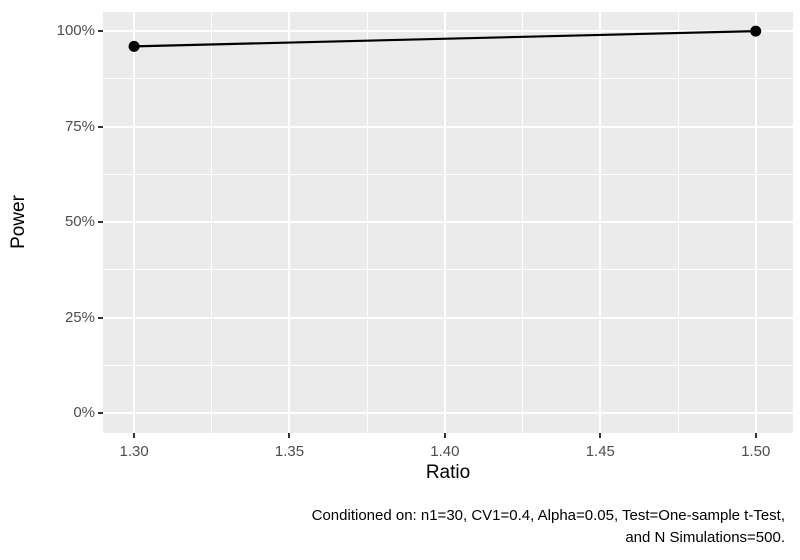 This screenshot has width=800, height=560. I want to click on caption-line-2: and N Simulations=500., so click(705, 537).